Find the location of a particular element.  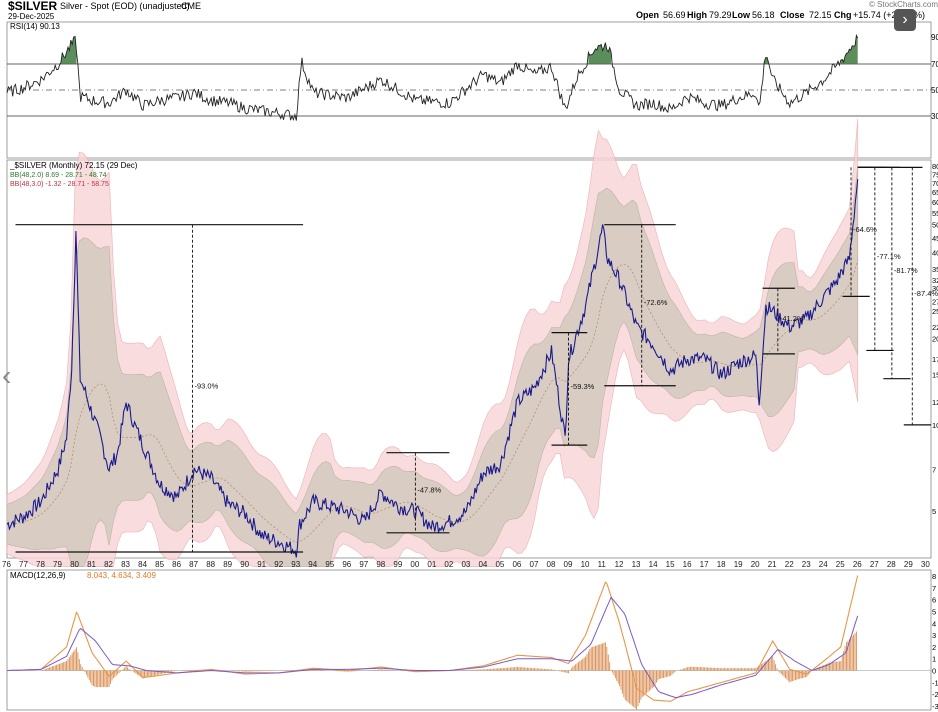

macd-y-tick: 4 is located at coordinates (934, 623).